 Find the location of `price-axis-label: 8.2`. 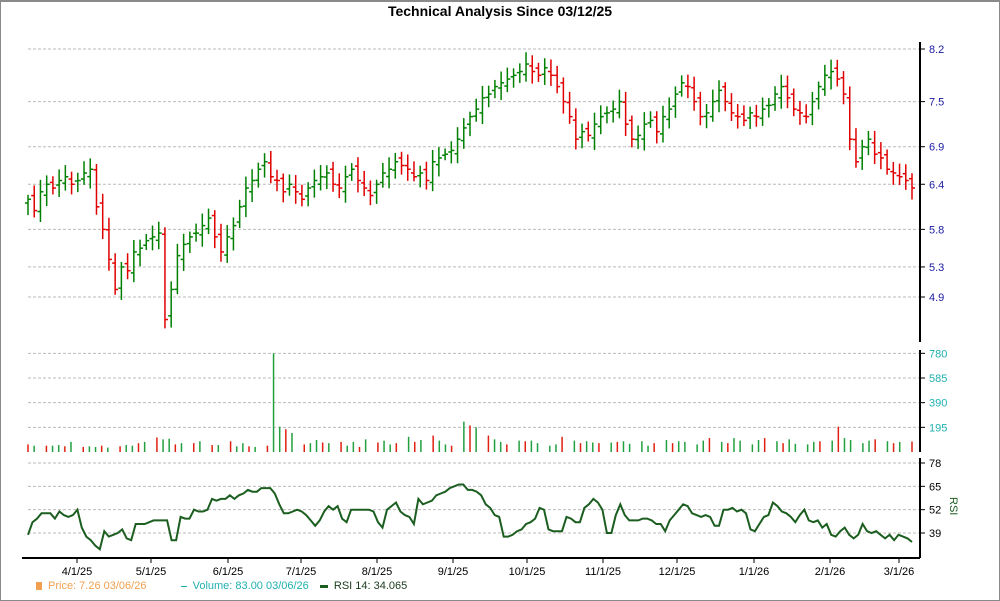

price-axis-label: 8.2 is located at coordinates (936, 50).